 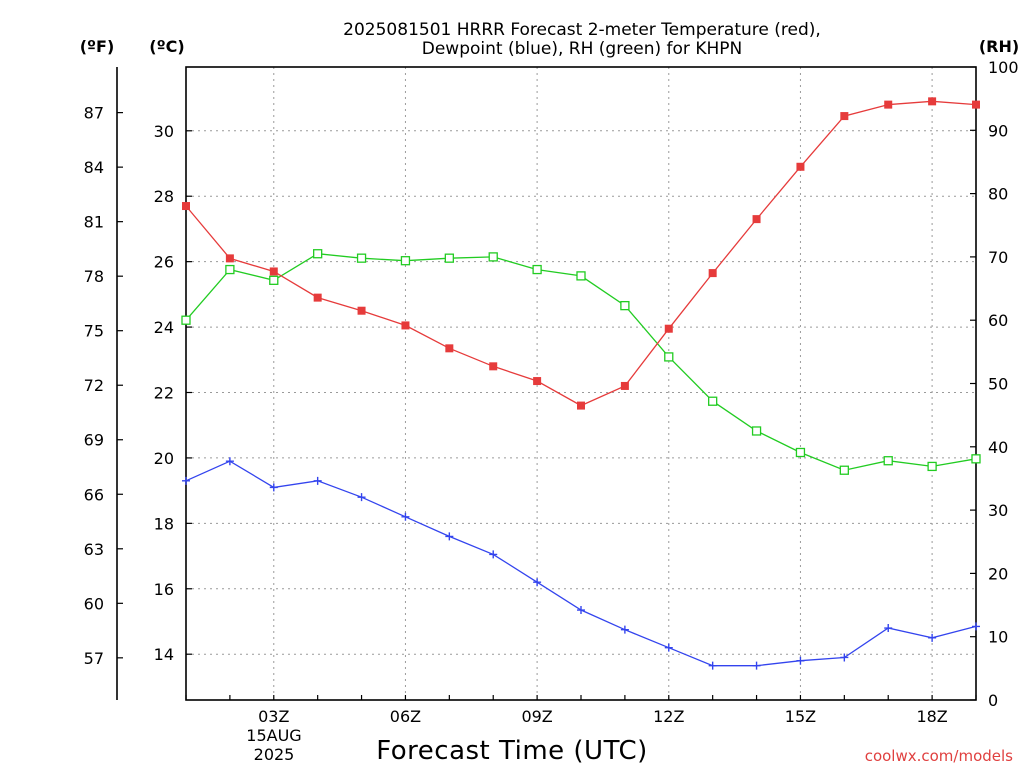 I want to click on rh-tick-label: 0, so click(x=993, y=700).